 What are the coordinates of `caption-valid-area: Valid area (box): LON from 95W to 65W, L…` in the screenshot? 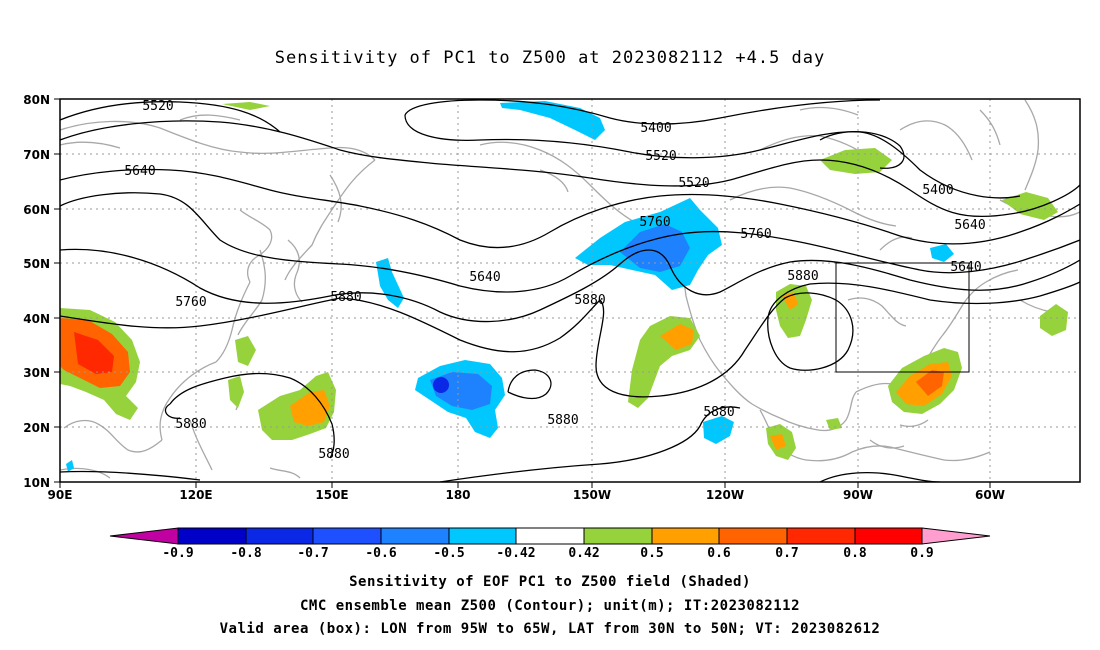 It's located at (550, 629).